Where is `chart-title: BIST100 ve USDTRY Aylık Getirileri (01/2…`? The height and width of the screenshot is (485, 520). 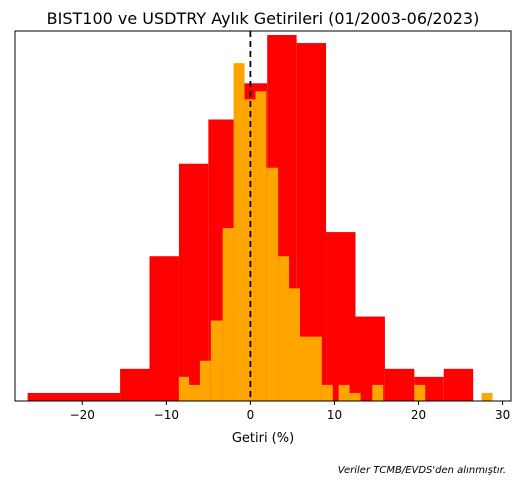
chart-title: BIST100 ve USDTRY Aylık Getirileri (01/2… is located at coordinates (263, 18).